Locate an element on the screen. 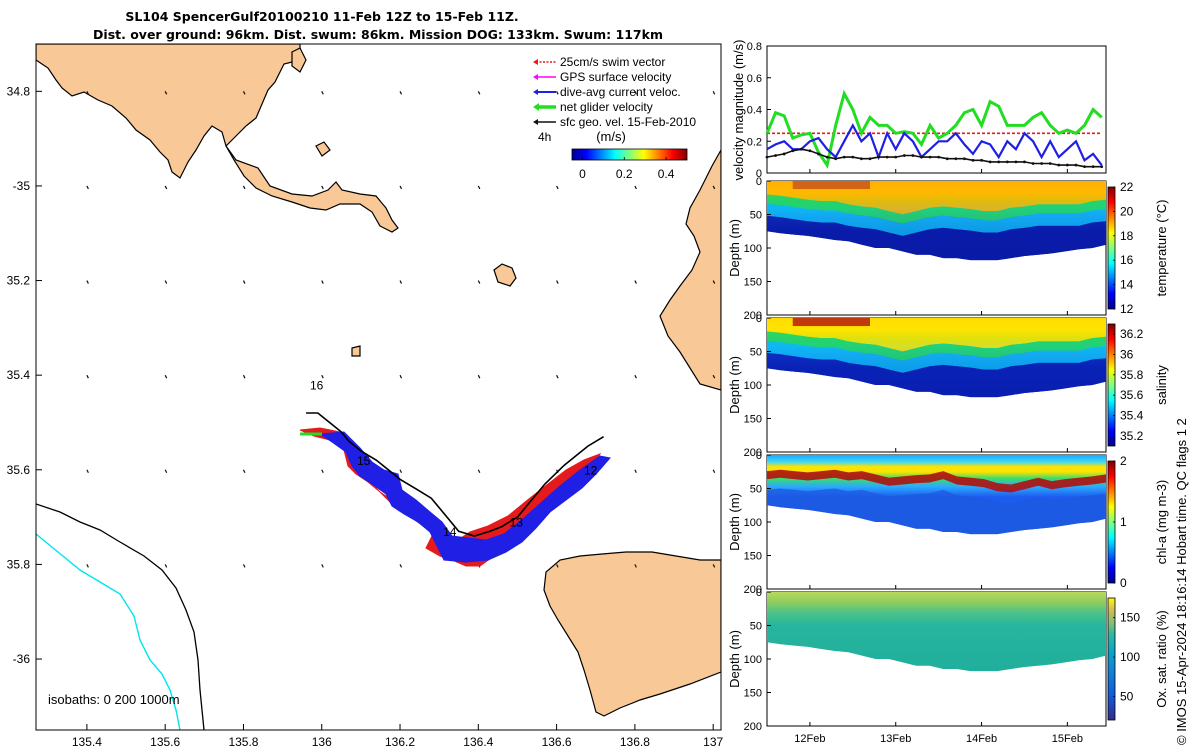 The image size is (1200, 750). map-colorbar-tick-label: 0.4 is located at coordinates (666, 174).